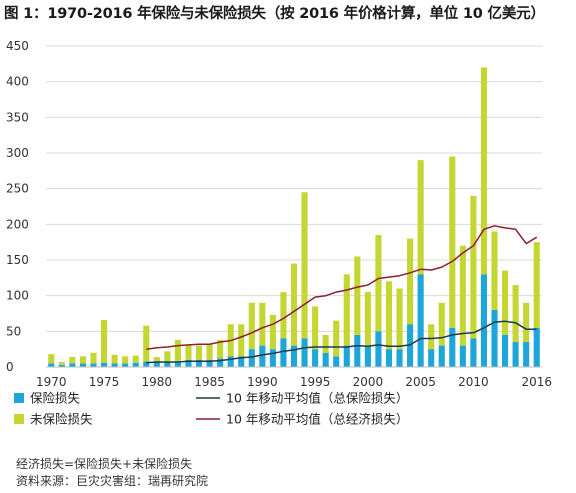 The image size is (576, 493). What do you see at coordinates (17, 206) in the screenshot?
I see `y-axis-labels: 0 50 100 150 200 250 300 350 400 450` at bounding box center [17, 206].